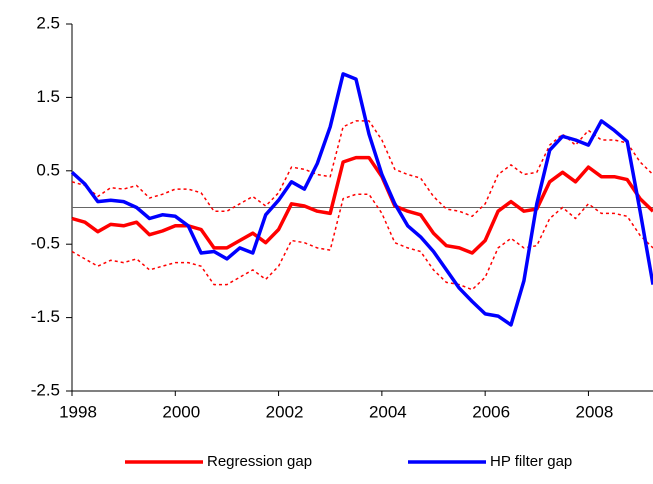  I want to click on x-tick-label: 1998, so click(78, 411).